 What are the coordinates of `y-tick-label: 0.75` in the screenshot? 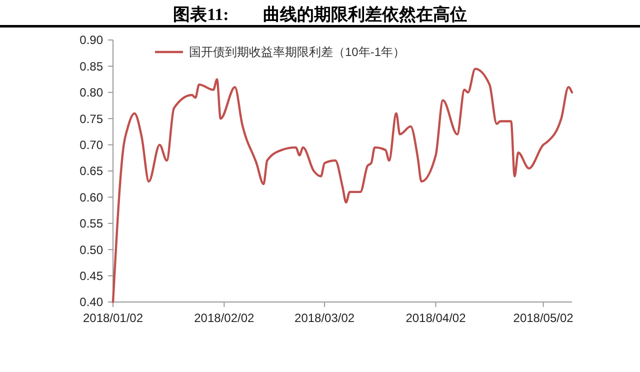 It's located at (92, 119).